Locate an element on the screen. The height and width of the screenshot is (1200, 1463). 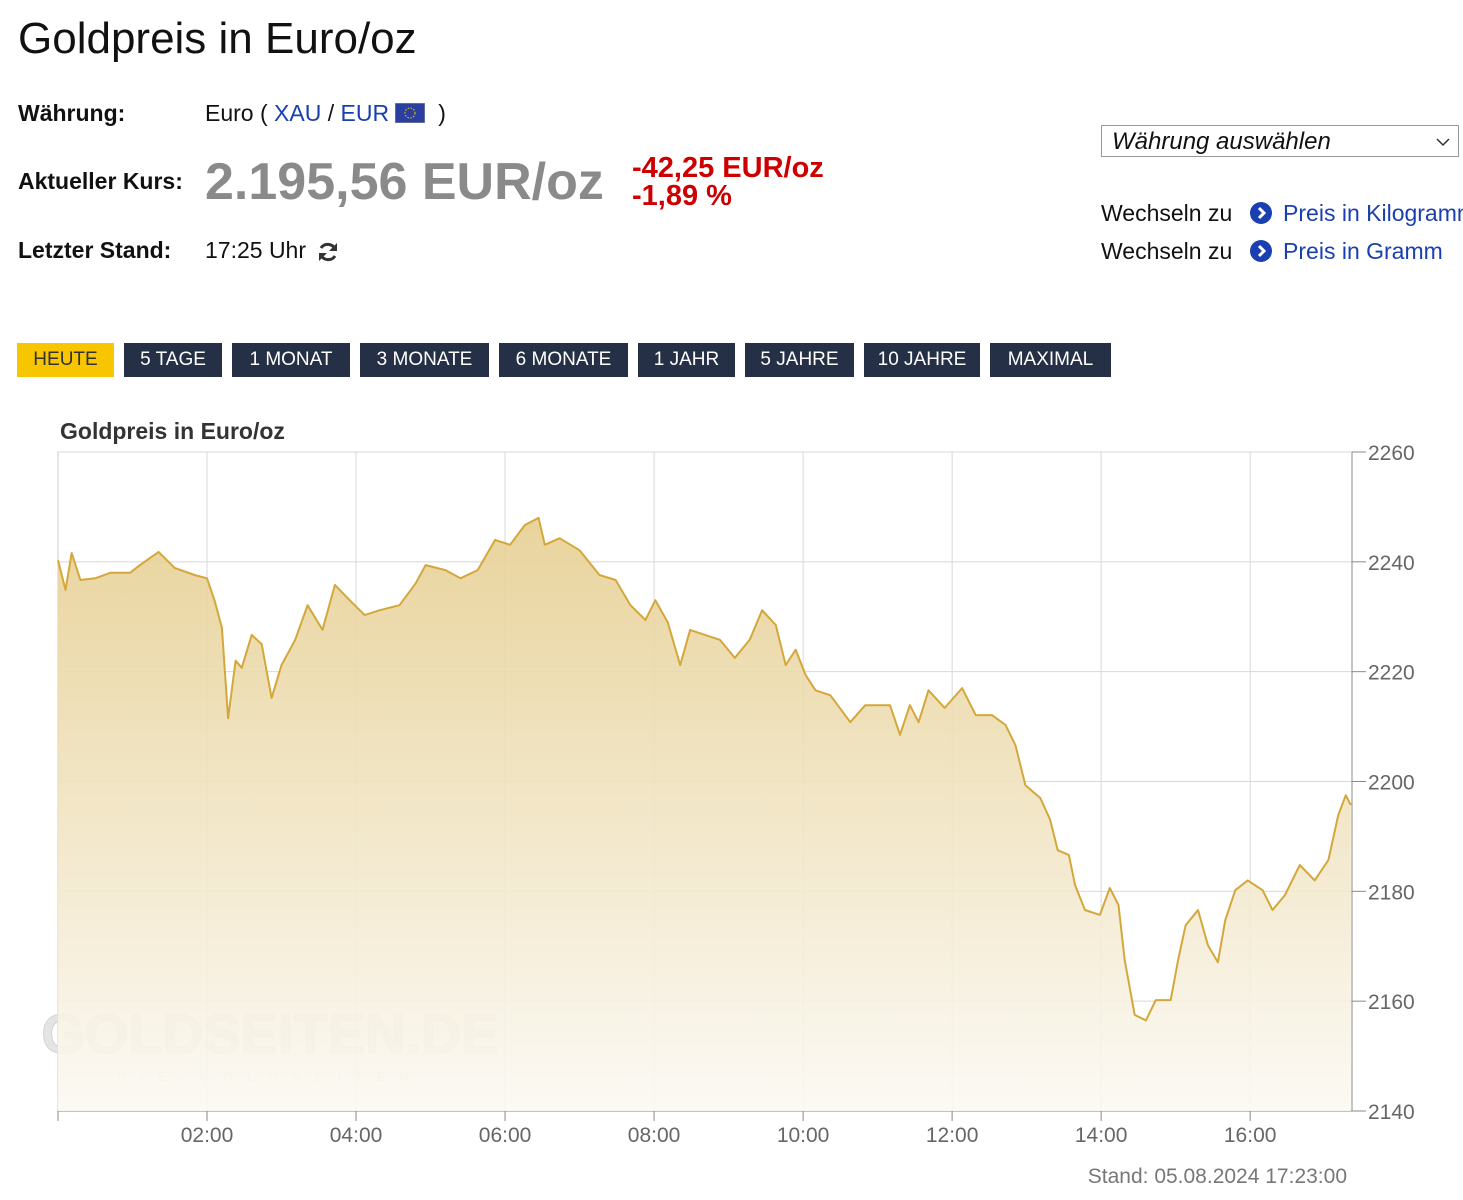
updated: 17:25 Uhr is located at coordinates (256, 250).